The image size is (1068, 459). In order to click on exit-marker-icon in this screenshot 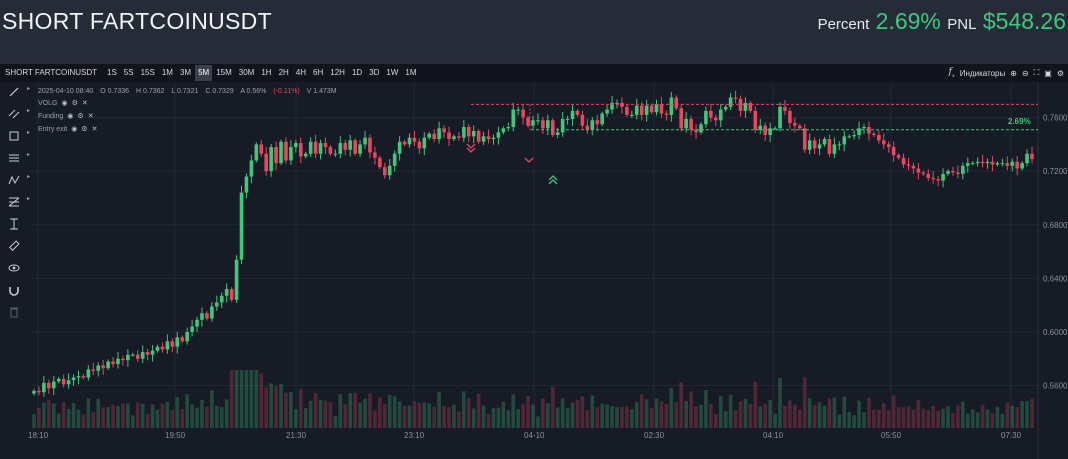, I will do `click(553, 180)`.